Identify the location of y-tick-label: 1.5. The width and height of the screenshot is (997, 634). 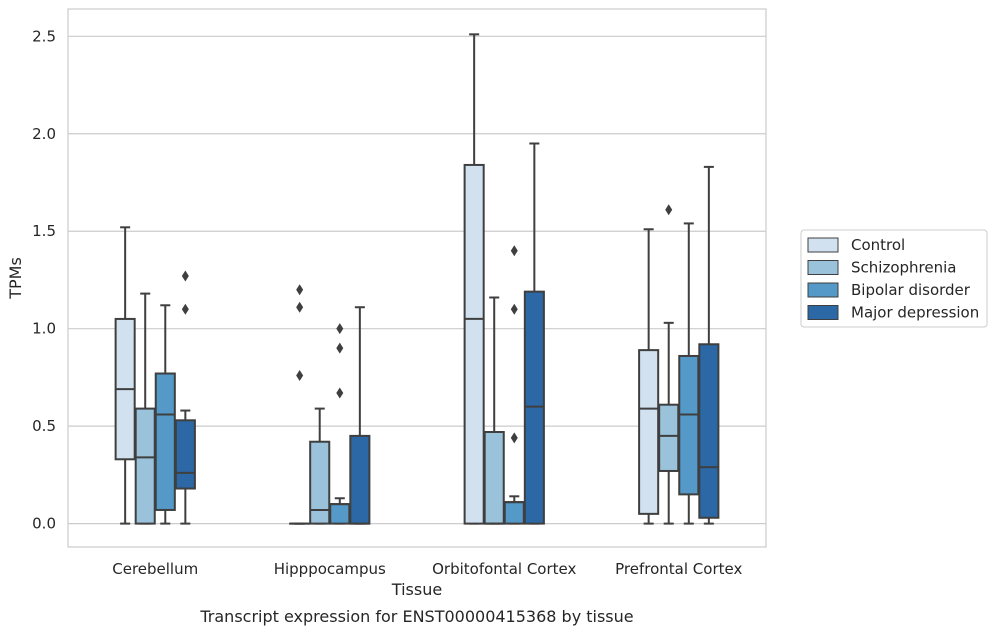
(44, 231).